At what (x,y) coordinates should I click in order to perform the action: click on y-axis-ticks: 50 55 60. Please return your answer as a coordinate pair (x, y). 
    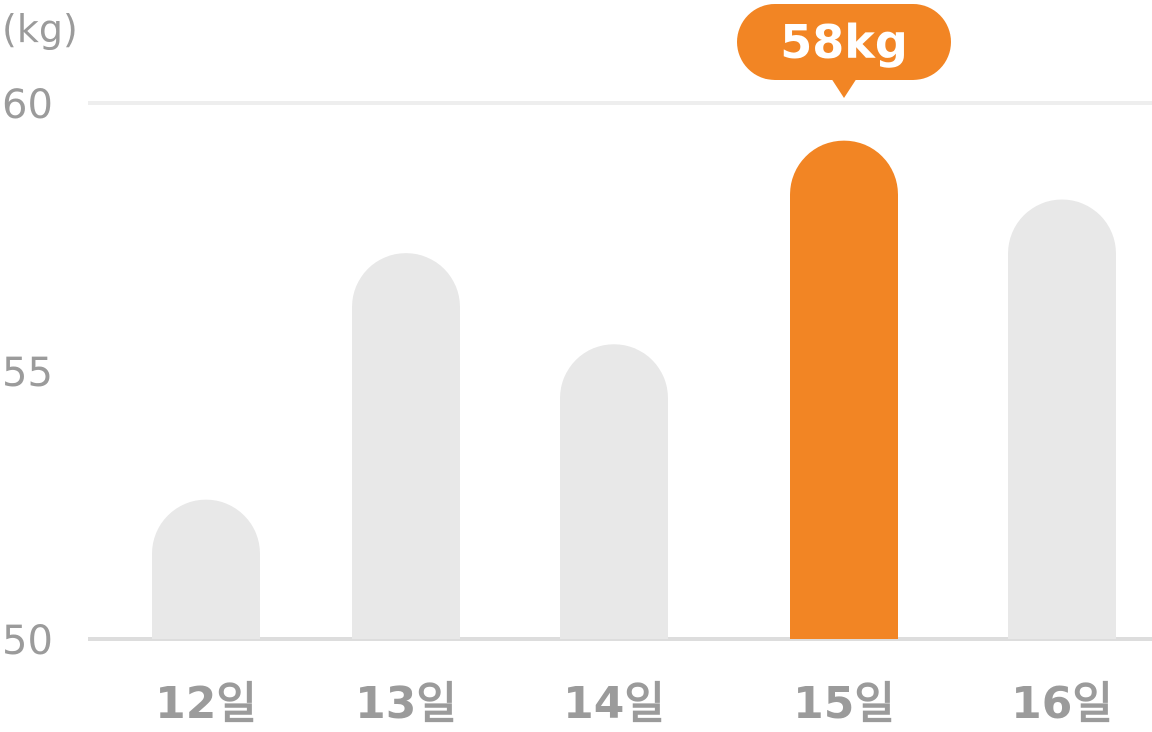
    Looking at the image, I should click on (27, 373).